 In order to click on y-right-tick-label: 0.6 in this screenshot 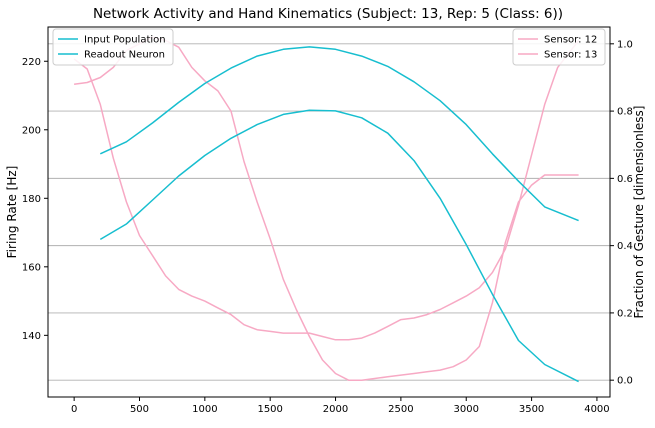, I will do `click(625, 179)`.